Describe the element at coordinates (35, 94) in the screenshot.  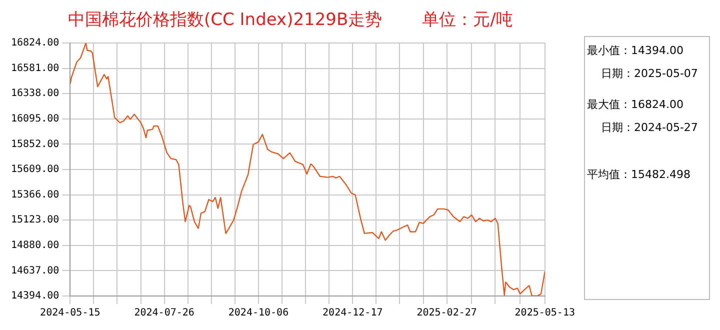
I see `y-tick-label: 16338.00` at that location.